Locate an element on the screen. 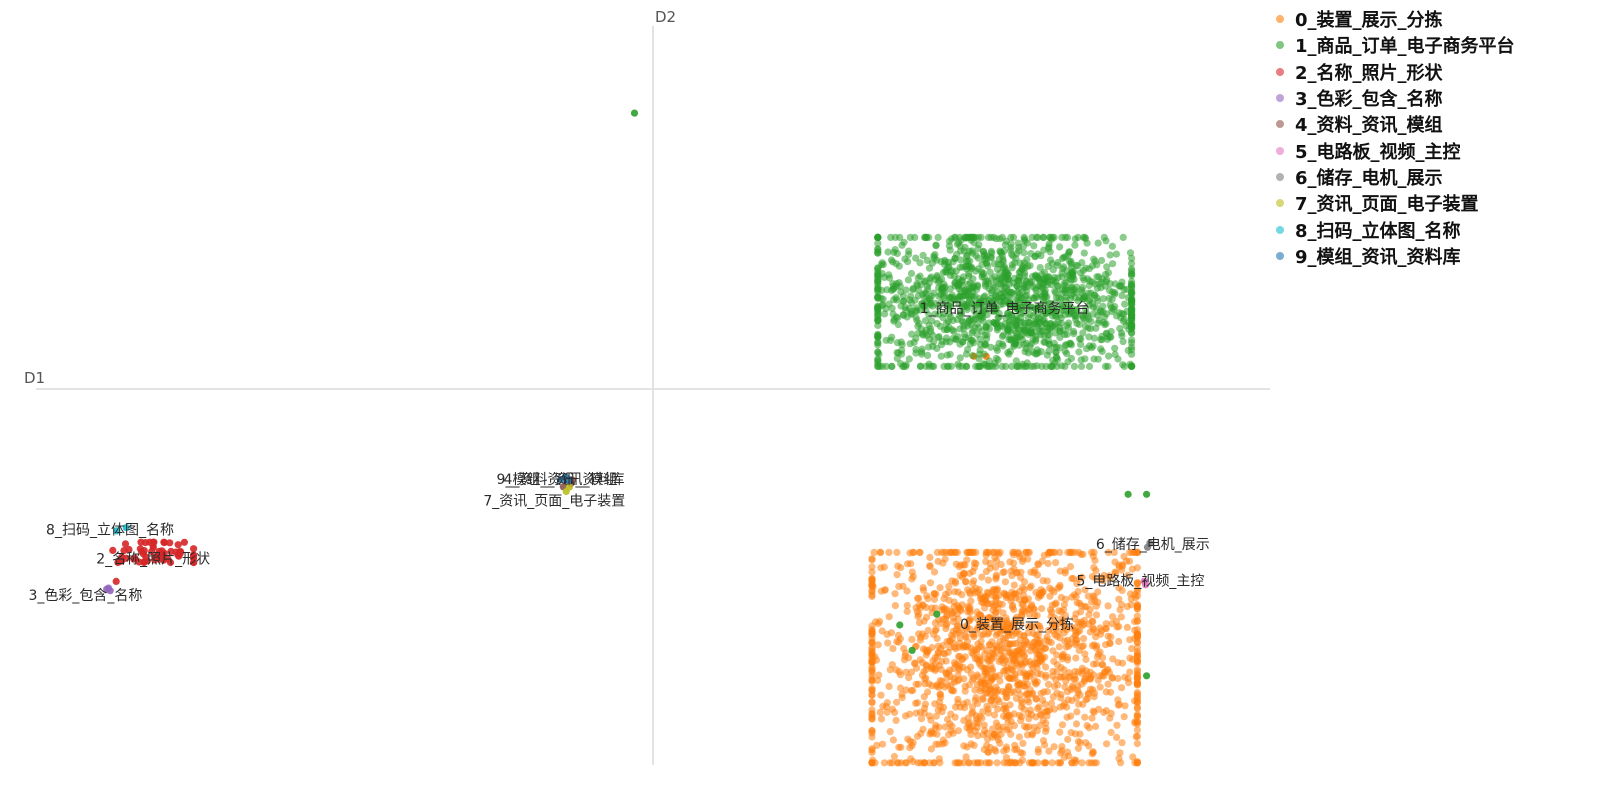 The height and width of the screenshot is (799, 1599). legend-item-1: 1_商品_订单_电子商务平台 is located at coordinates (1395, 45).